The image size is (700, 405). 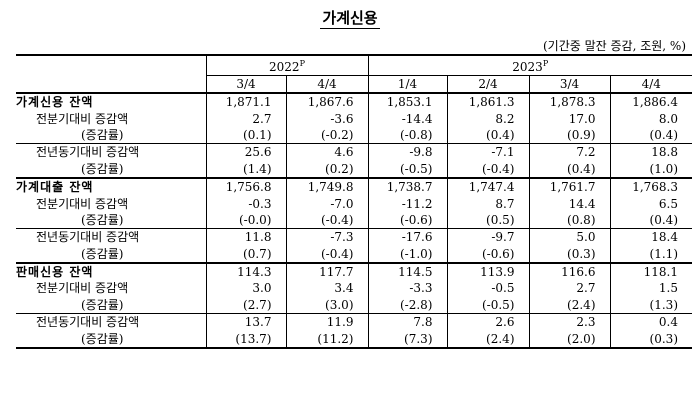 What do you see at coordinates (487, 322) in the screenshot?
I see `table-cell: 2.6` at bounding box center [487, 322].